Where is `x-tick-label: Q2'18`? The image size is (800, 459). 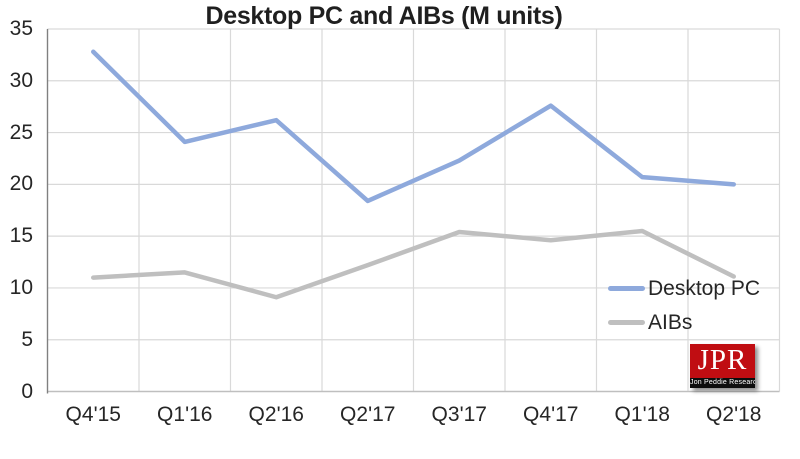 x-tick-label: Q2'18 is located at coordinates (734, 414).